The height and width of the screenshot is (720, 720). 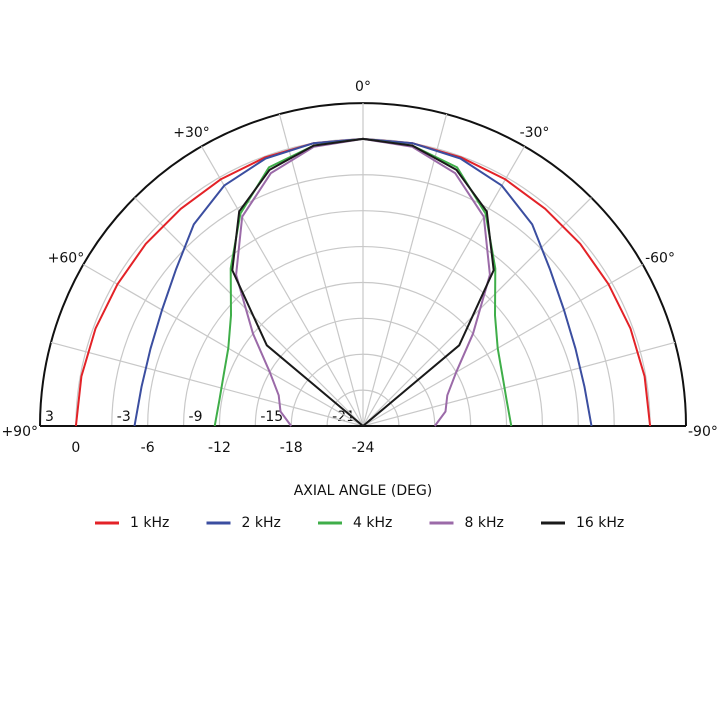 I want to click on angle-tick-label: +30°, so click(x=191, y=133).